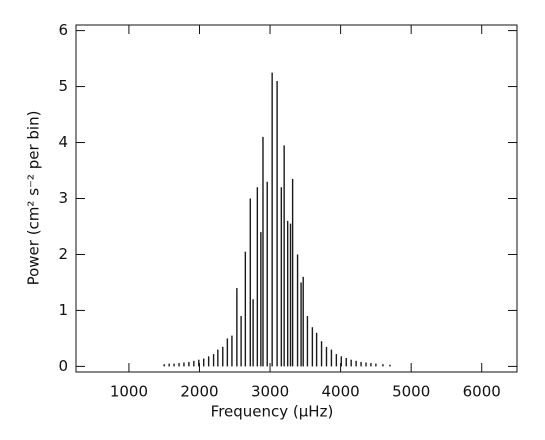 The height and width of the screenshot is (440, 545). Describe the element at coordinates (34, 198) in the screenshot. I see `y-axis-label: Power (cm² s⁻² per bin)` at that location.